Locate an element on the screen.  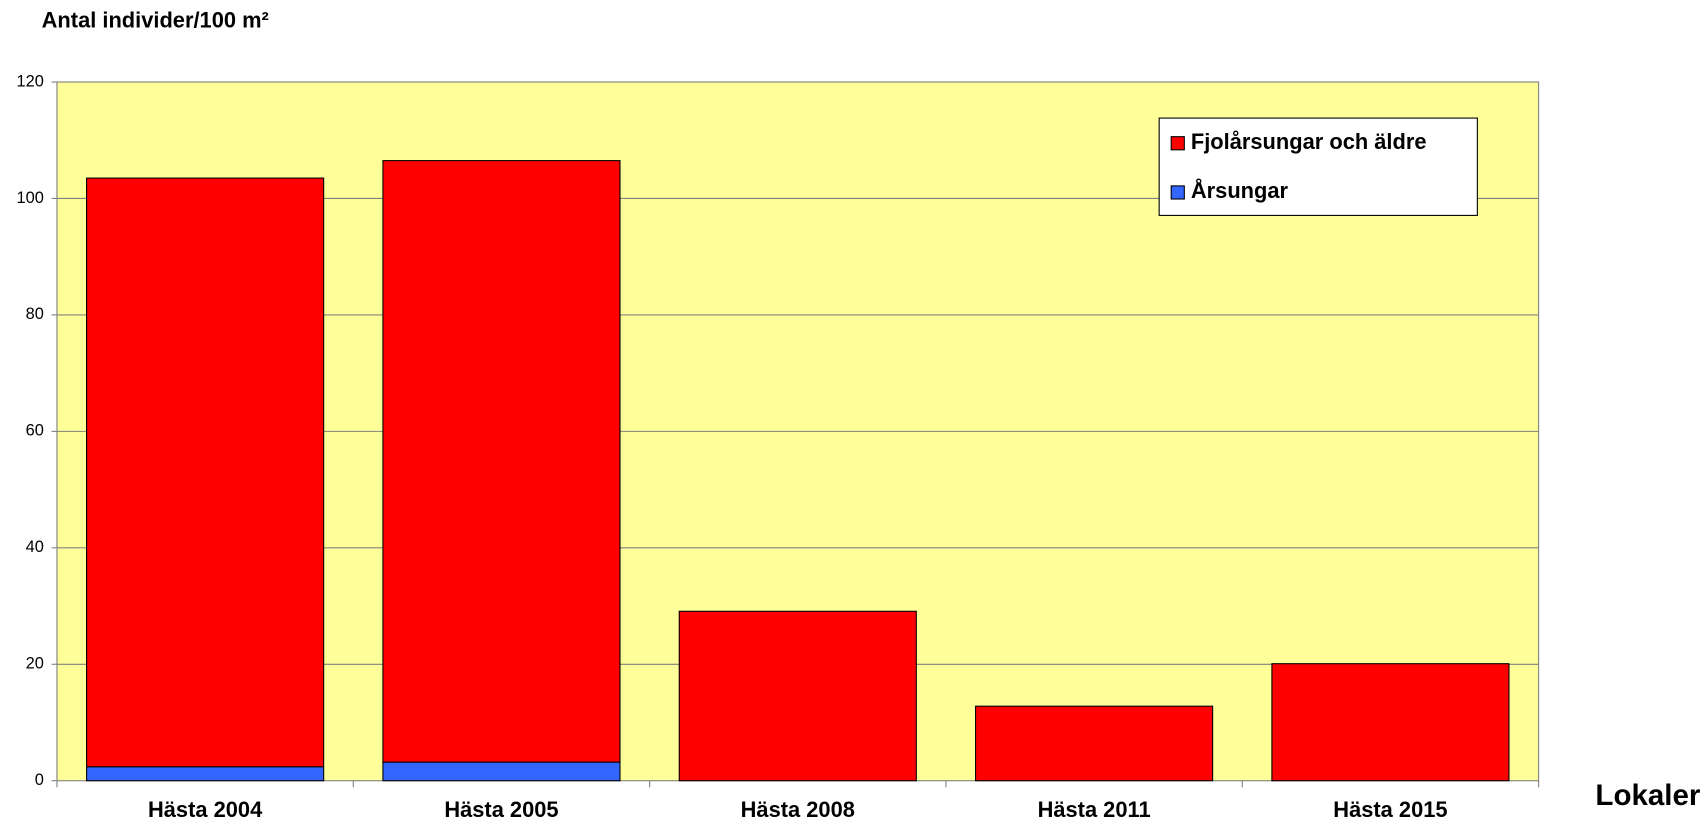
x-axis-label: Lokaler is located at coordinates (1648, 795).